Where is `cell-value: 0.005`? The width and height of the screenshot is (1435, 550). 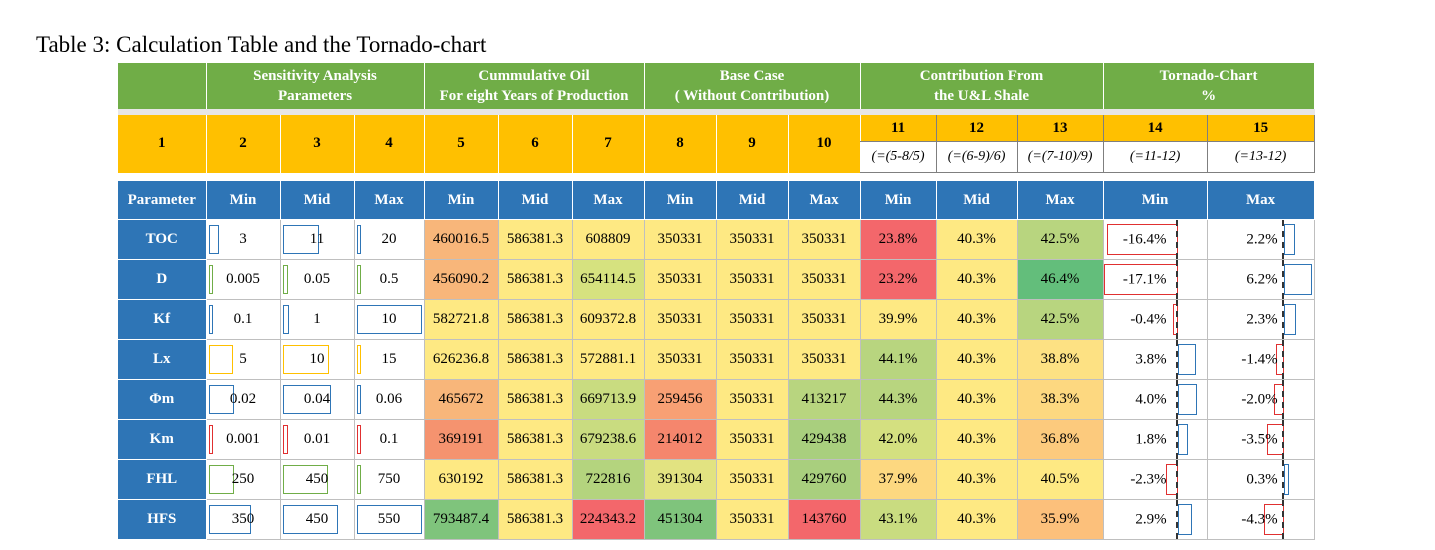 cell-value: 0.005 is located at coordinates (243, 279).